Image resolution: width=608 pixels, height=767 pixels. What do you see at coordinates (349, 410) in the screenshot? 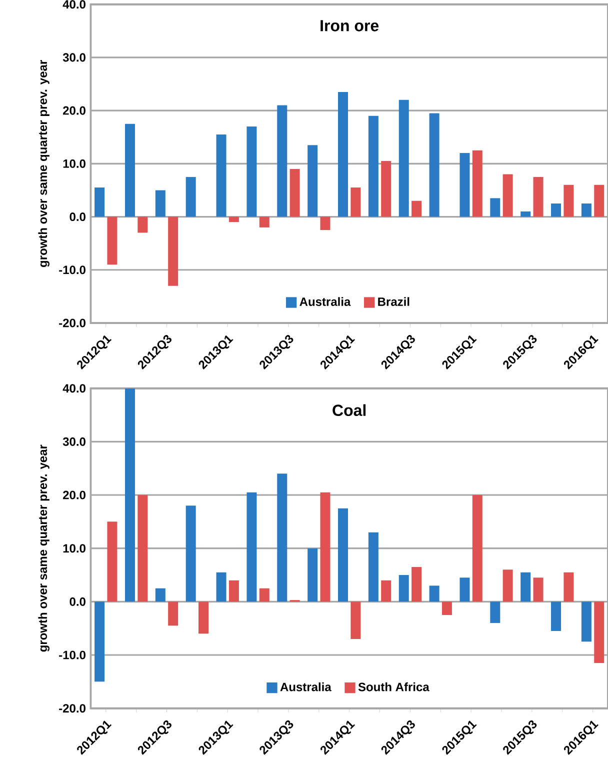
I see `text: Coal` at bounding box center [349, 410].